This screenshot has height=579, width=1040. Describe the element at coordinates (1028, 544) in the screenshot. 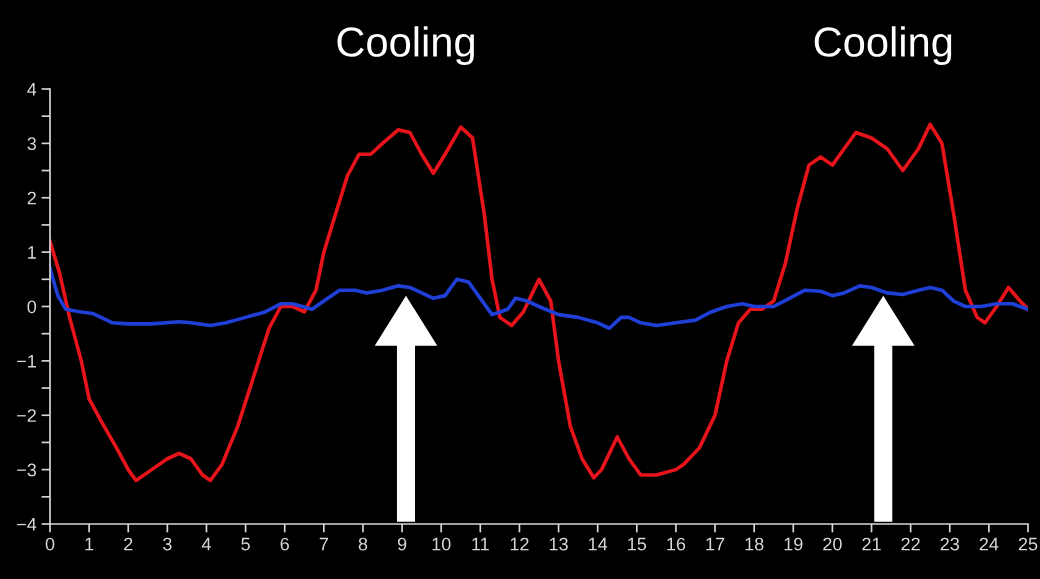

I see `x-tick-label: 25` at that location.